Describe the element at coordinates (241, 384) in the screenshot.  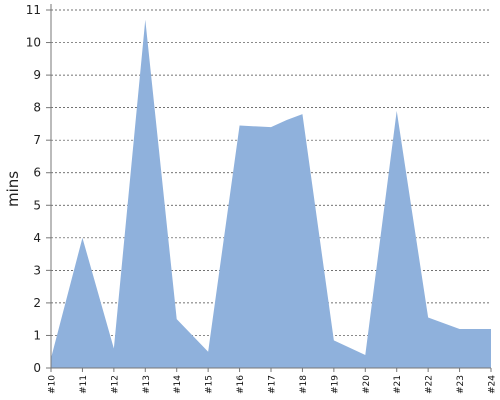
I see `x-tick-label: #16` at that location.